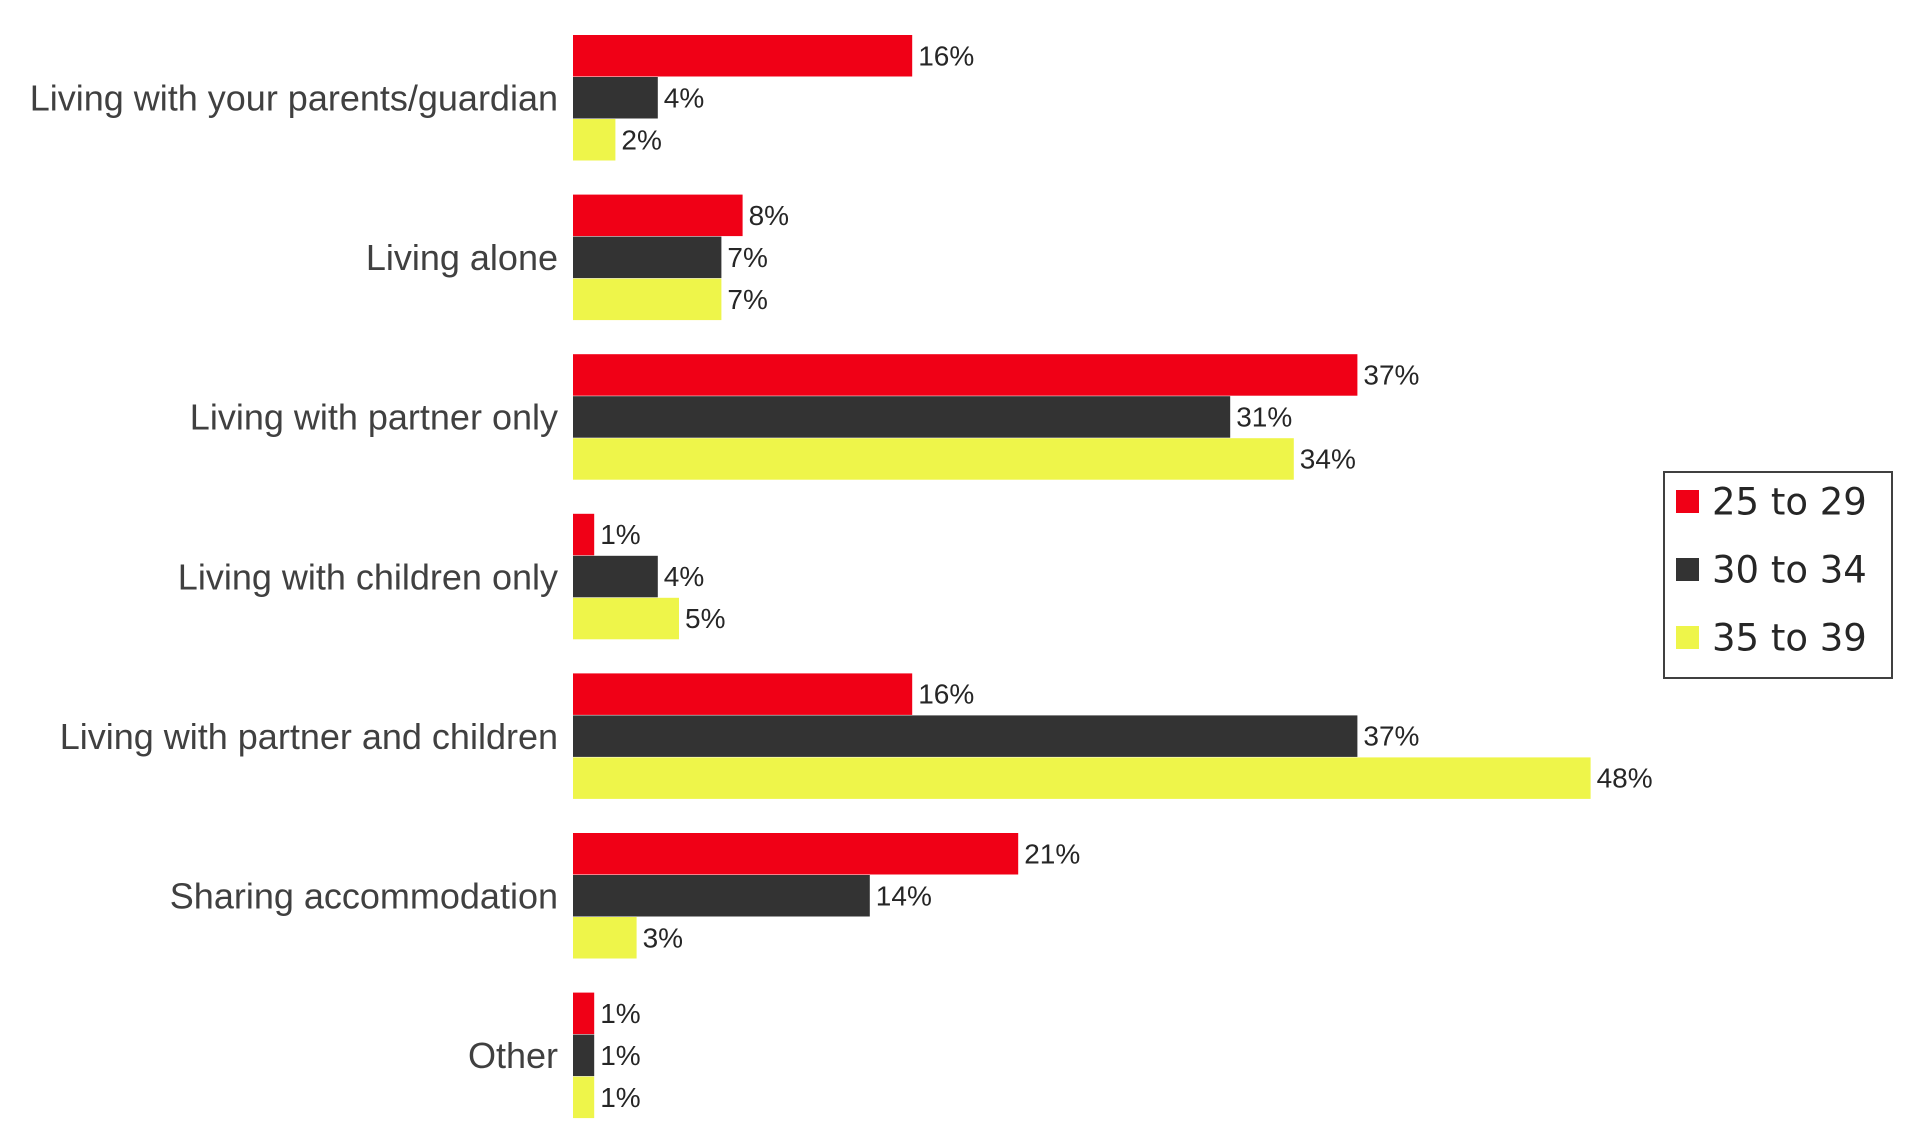 The width and height of the screenshot is (1915, 1139). What do you see at coordinates (1264, 416) in the screenshot?
I see `data-label: 31%` at bounding box center [1264, 416].